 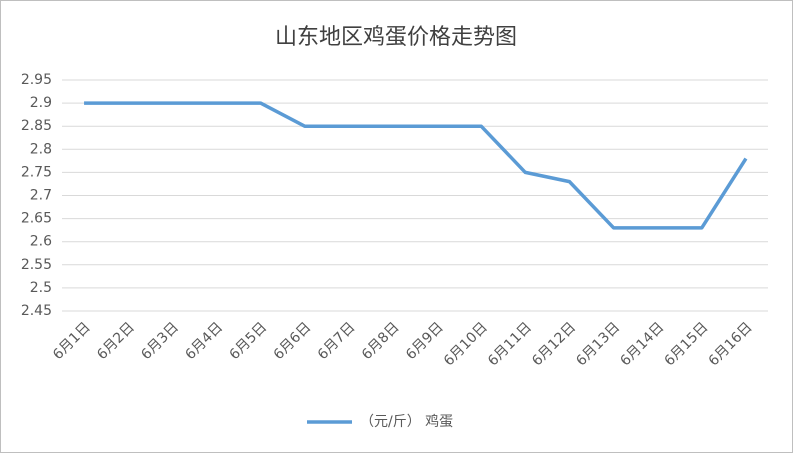 I want to click on y-tick-label: 2.95, so click(x=36, y=80).